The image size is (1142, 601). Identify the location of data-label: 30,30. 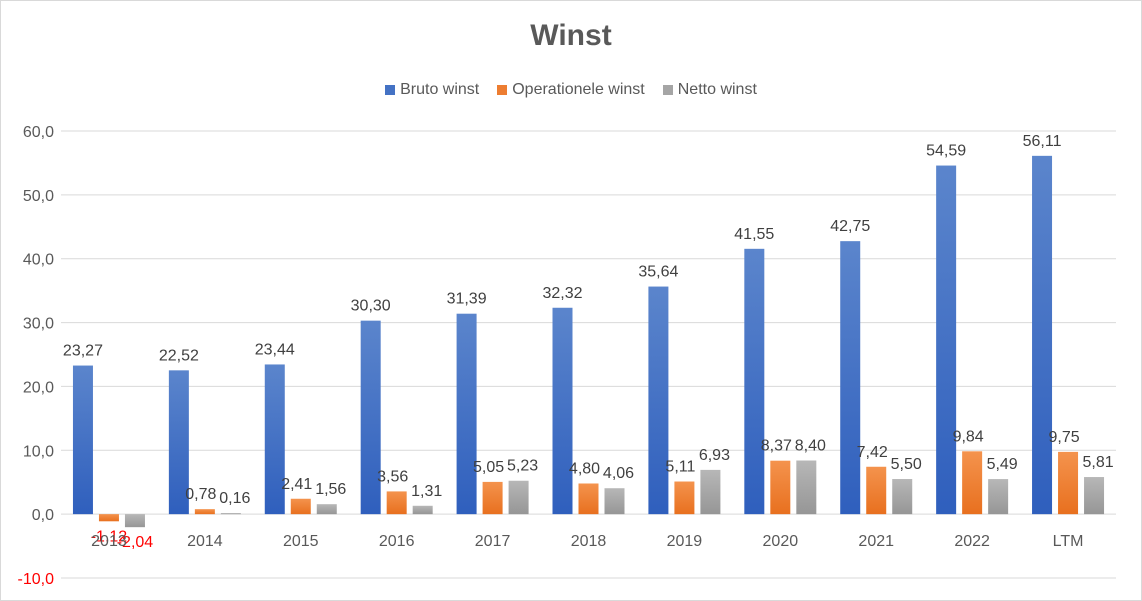
(371, 306).